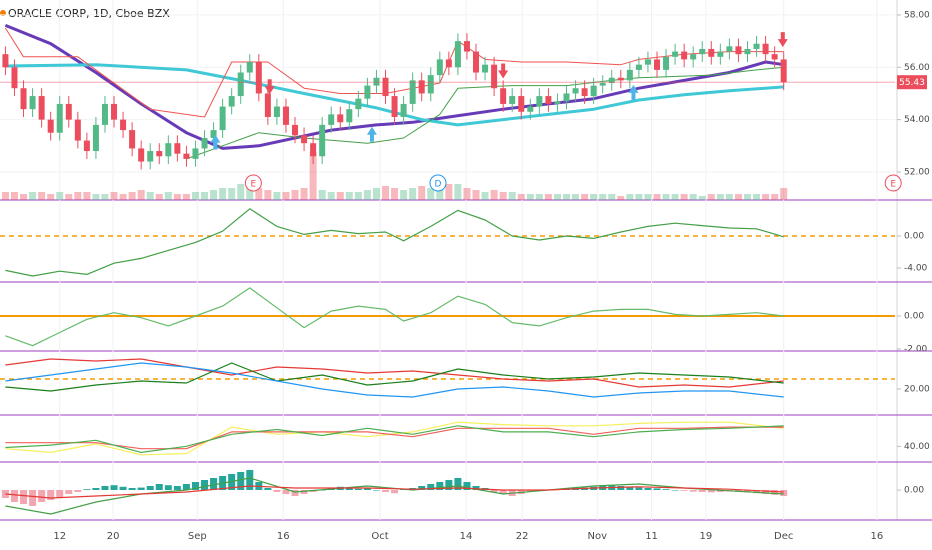 The image size is (932, 550). What do you see at coordinates (522, 536) in the screenshot?
I see `x-tick-label: 22` at bounding box center [522, 536].